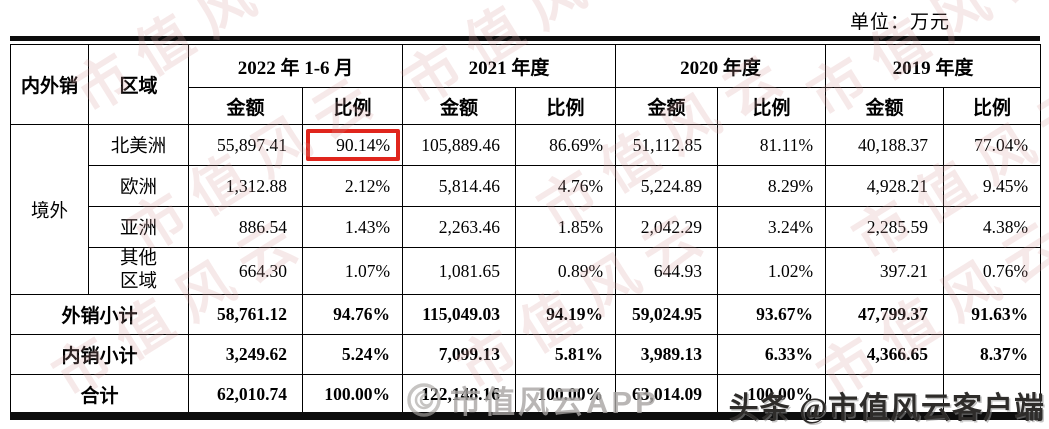  I want to click on amount-cell: 2,285.59, so click(885, 227).